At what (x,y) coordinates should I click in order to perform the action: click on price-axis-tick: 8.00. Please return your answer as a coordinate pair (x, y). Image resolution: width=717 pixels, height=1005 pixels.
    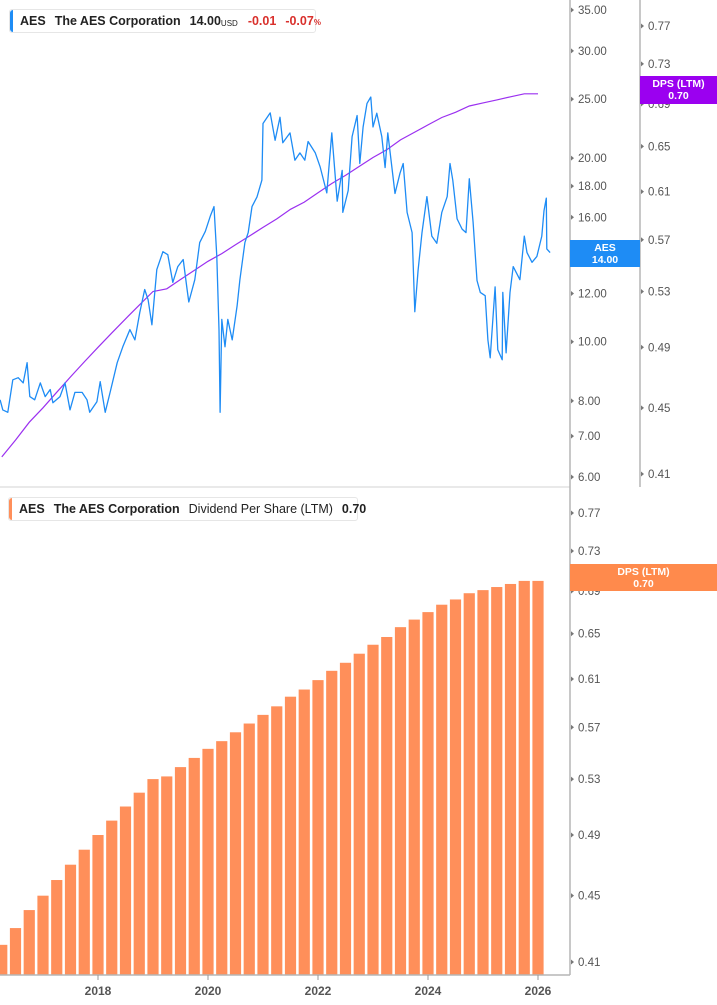
    Looking at the image, I should click on (589, 402).